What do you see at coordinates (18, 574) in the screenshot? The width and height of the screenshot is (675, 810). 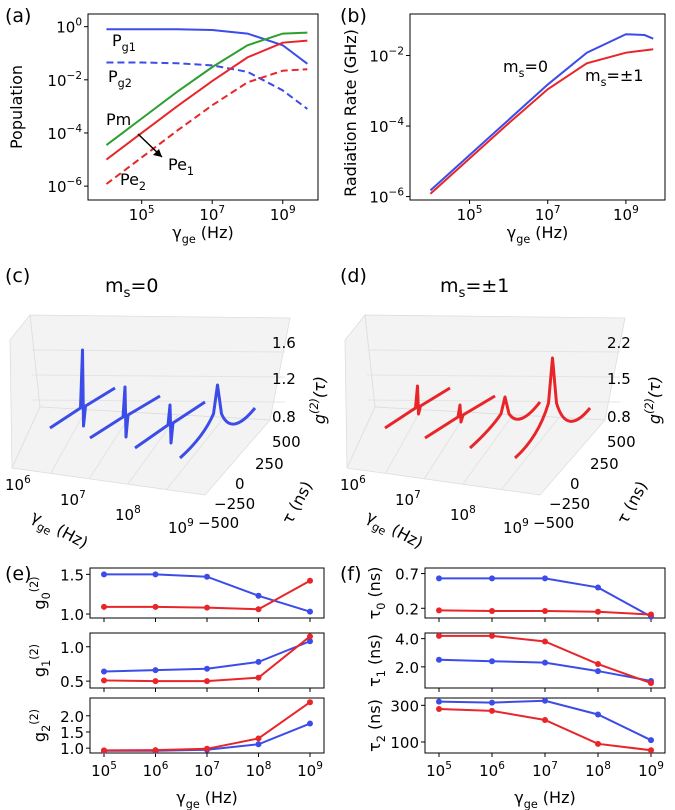 I see `panel-label: (e)` at bounding box center [18, 574].